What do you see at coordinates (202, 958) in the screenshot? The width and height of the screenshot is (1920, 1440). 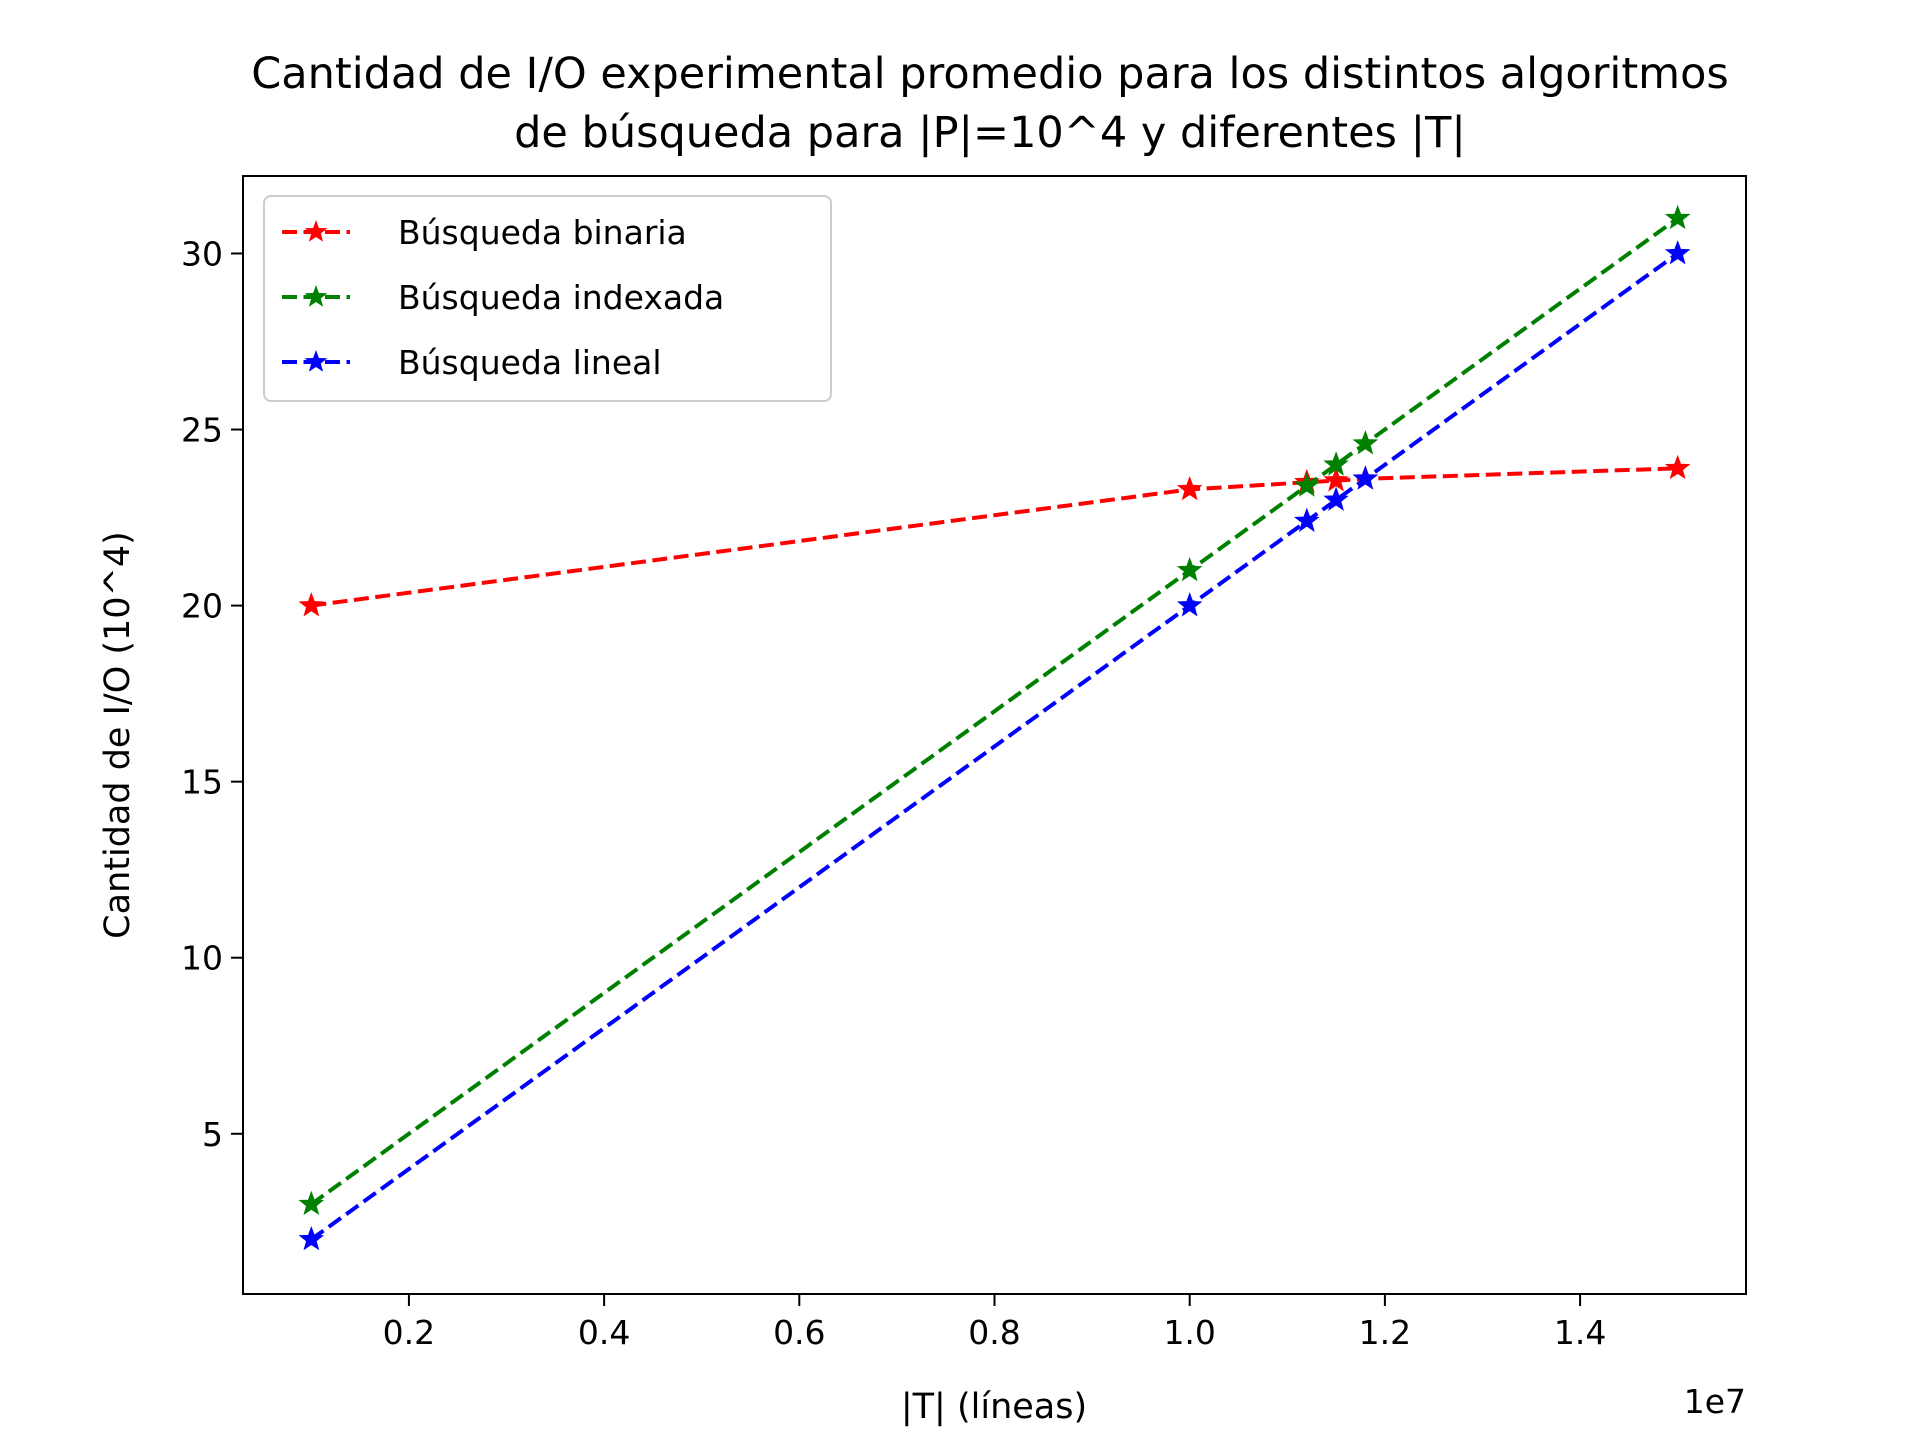 I see `y-tick-label: 10` at bounding box center [202, 958].